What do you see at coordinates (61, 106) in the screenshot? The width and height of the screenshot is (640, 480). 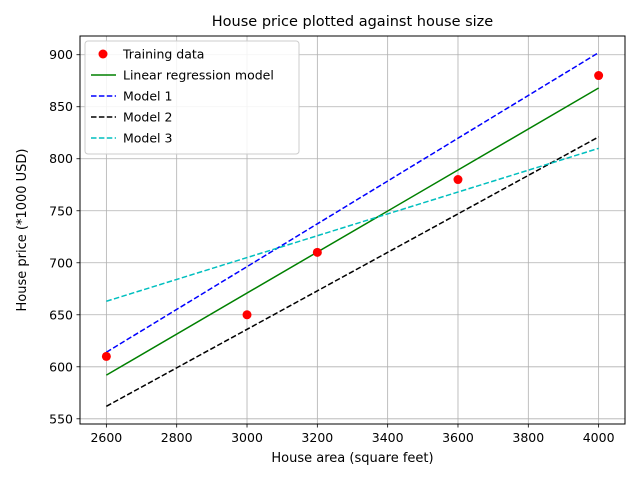 I see `y-tick-label: 850` at bounding box center [61, 106].